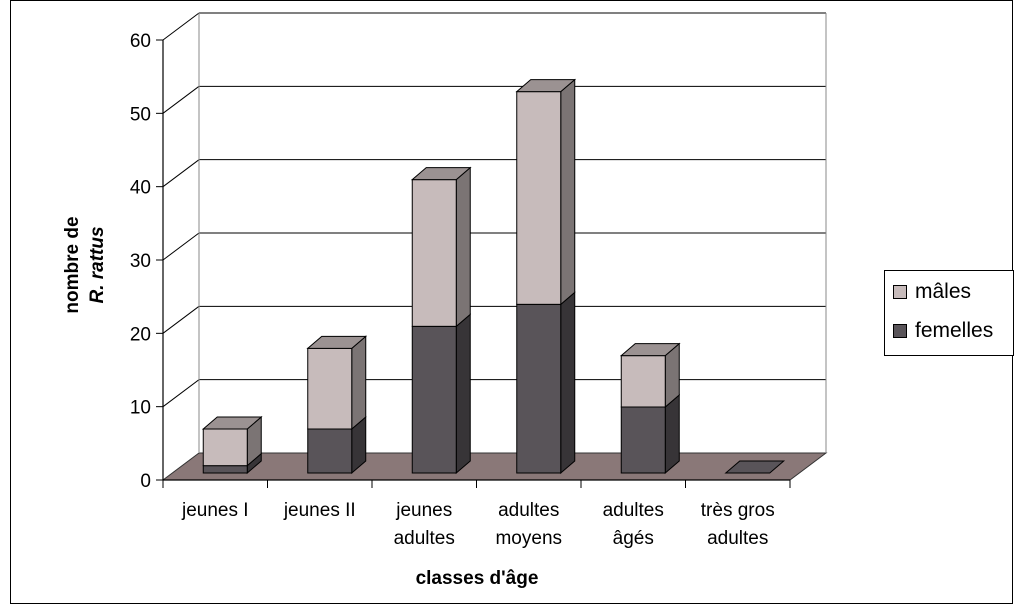 The height and width of the screenshot is (608, 1015). Describe the element at coordinates (954, 330) in the screenshot. I see `legend-label-females: femelles` at that location.